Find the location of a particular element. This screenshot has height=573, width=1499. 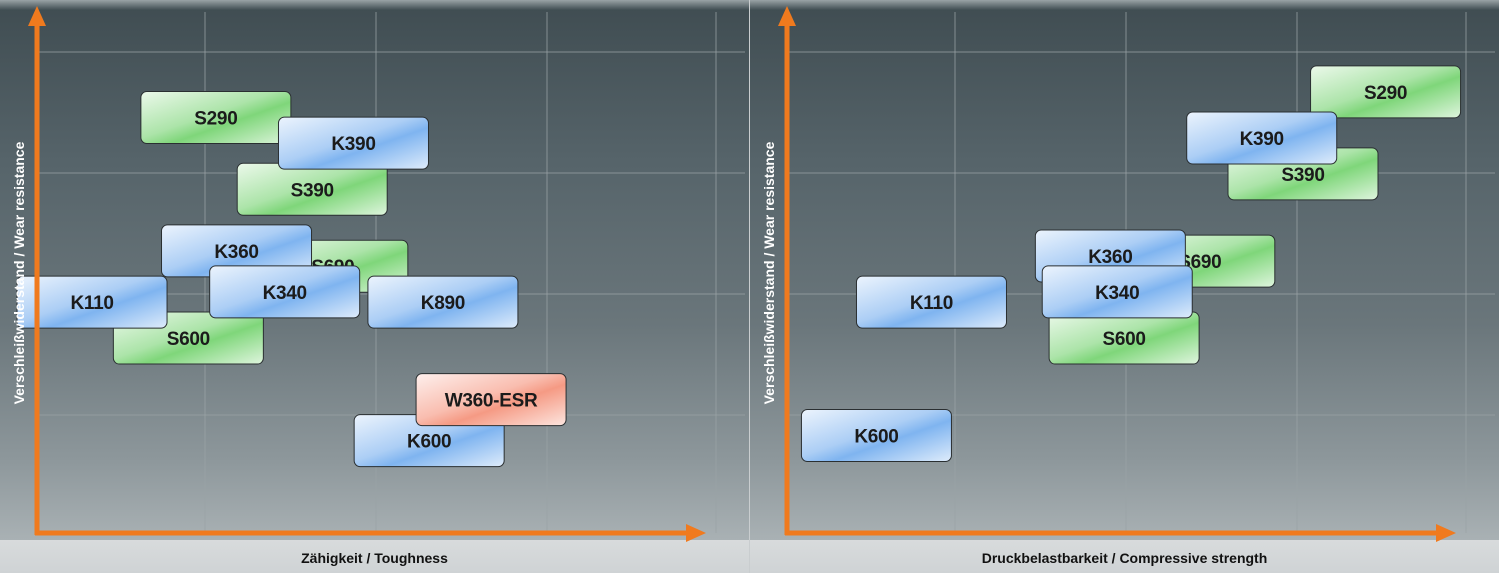

x-axis-label: Zähigkeit / Toughness is located at coordinates (374, 558).